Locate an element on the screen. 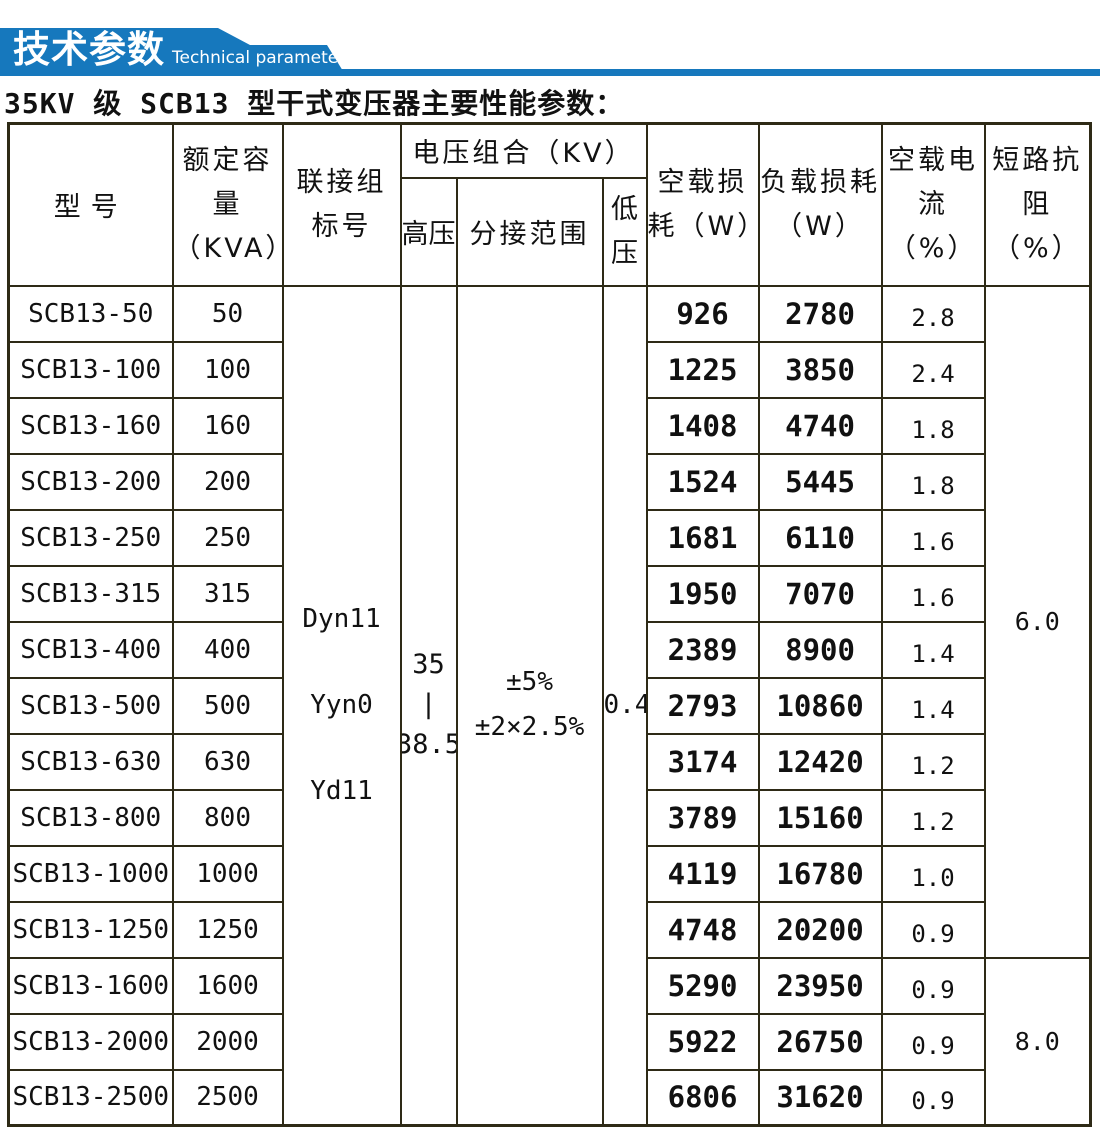 The width and height of the screenshot is (1100, 1147). hv-merged-cell: 35 | 38.5 is located at coordinates (428, 705).